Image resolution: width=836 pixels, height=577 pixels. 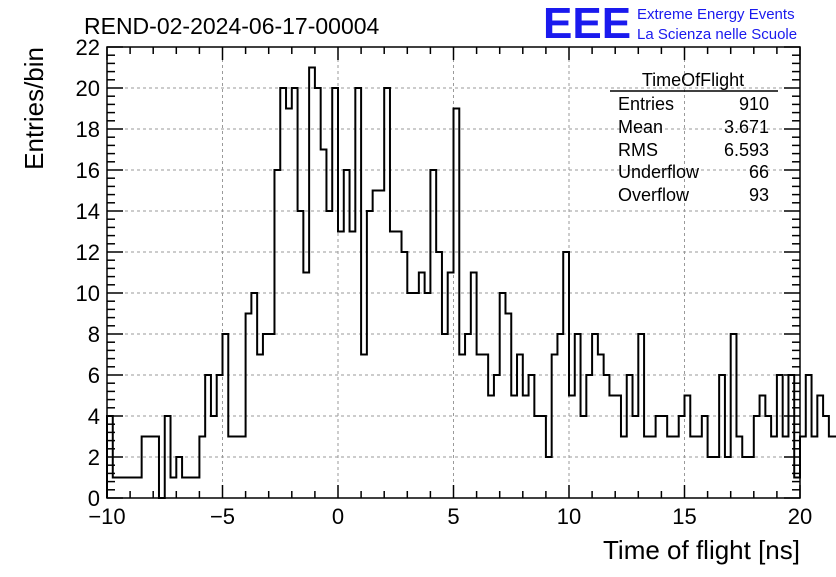 What do you see at coordinates (88, 252) in the screenshot?
I see `y-tick-label: 12` at bounding box center [88, 252].